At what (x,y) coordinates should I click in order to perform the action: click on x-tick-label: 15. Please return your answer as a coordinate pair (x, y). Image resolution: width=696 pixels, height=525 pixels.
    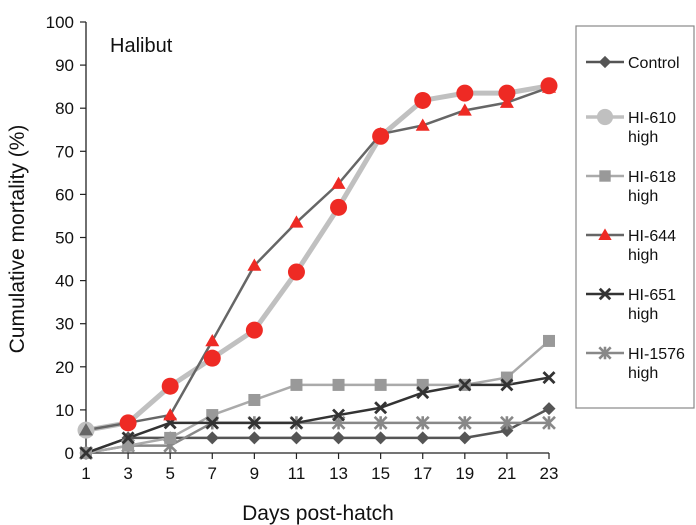
    Looking at the image, I should click on (380, 473).